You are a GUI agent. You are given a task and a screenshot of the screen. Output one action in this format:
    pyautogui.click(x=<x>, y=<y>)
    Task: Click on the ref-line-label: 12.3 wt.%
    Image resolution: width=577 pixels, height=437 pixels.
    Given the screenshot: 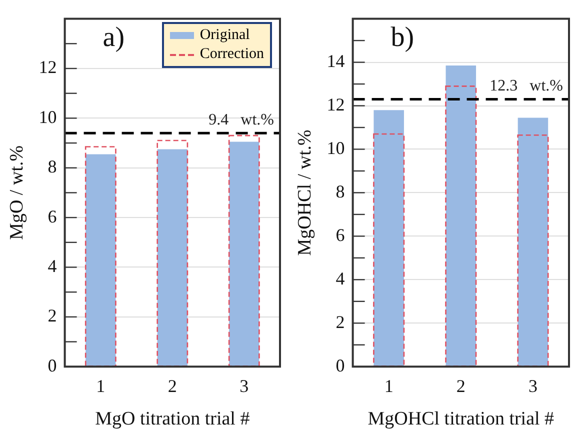 What is the action you would take?
    pyautogui.click(x=526, y=85)
    